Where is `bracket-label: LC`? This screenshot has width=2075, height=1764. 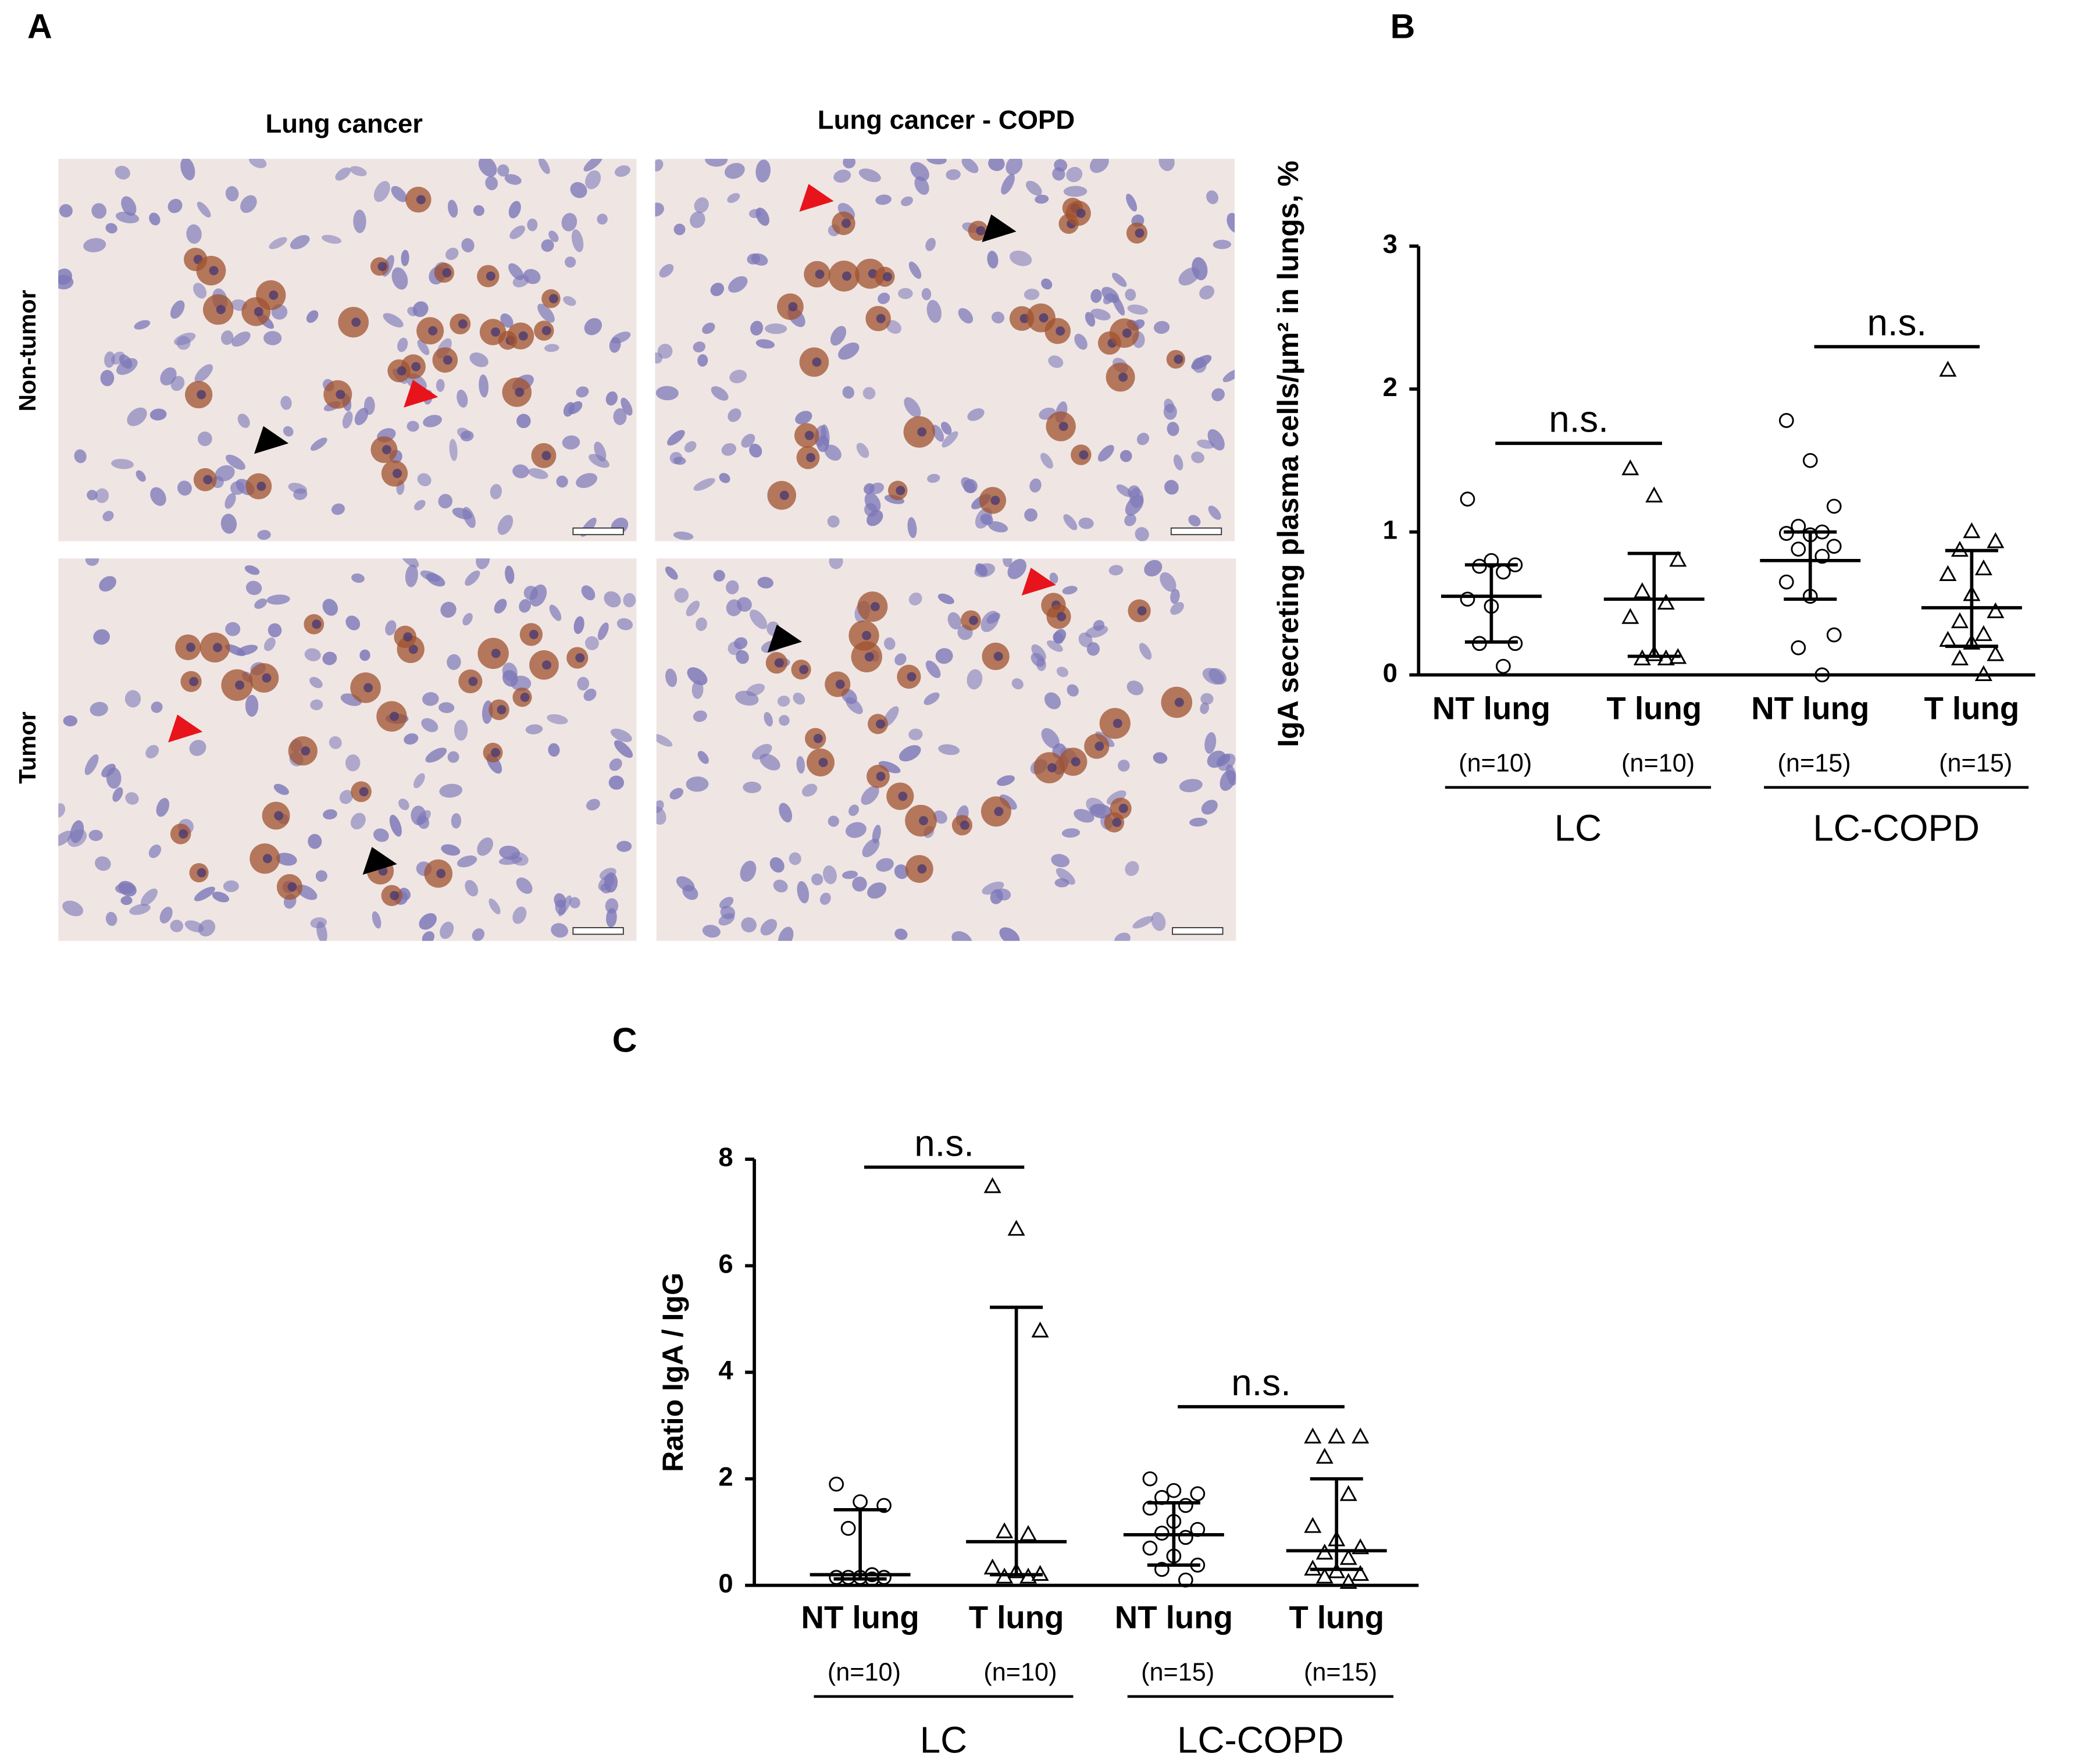
bracket-label: LC is located at coordinates (1578, 829).